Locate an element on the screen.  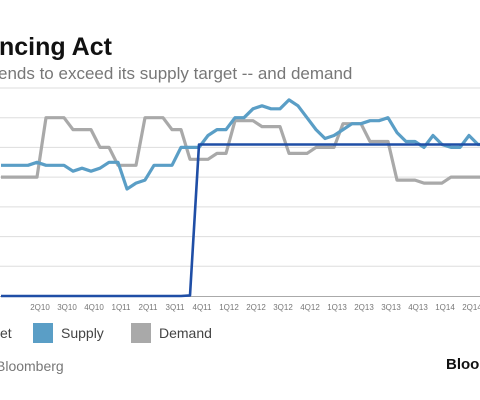
legend-label-supply: Supply is located at coordinates (82, 333).